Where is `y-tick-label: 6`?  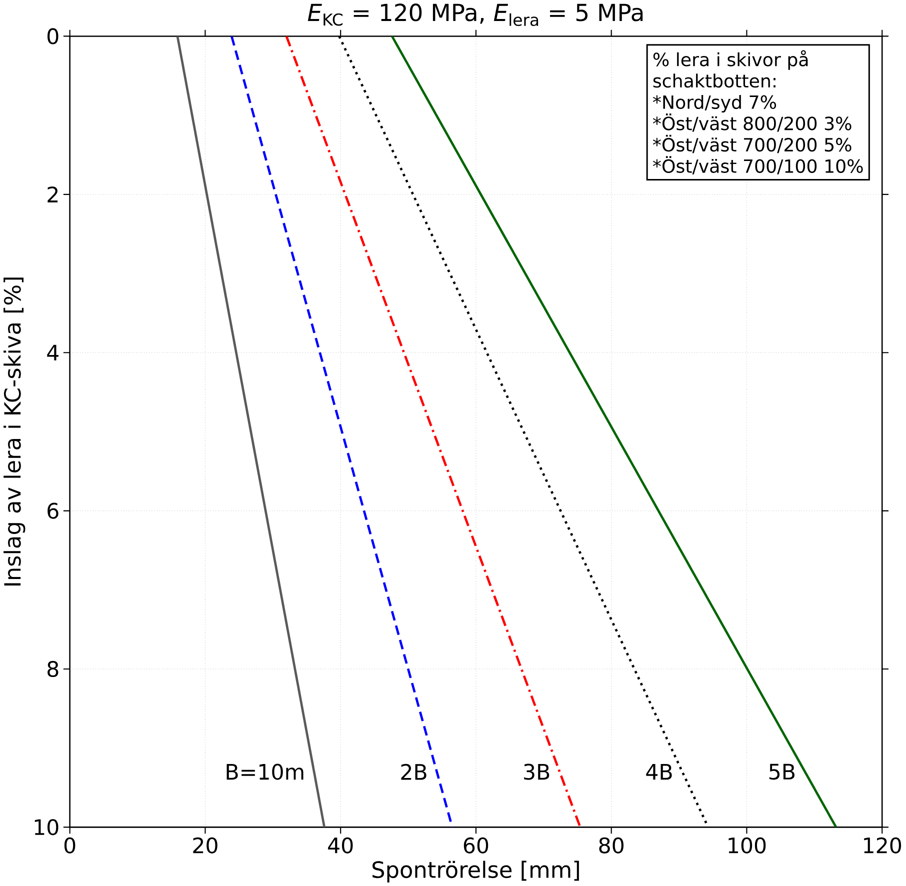
y-tick-label: 6 is located at coordinates (53, 510).